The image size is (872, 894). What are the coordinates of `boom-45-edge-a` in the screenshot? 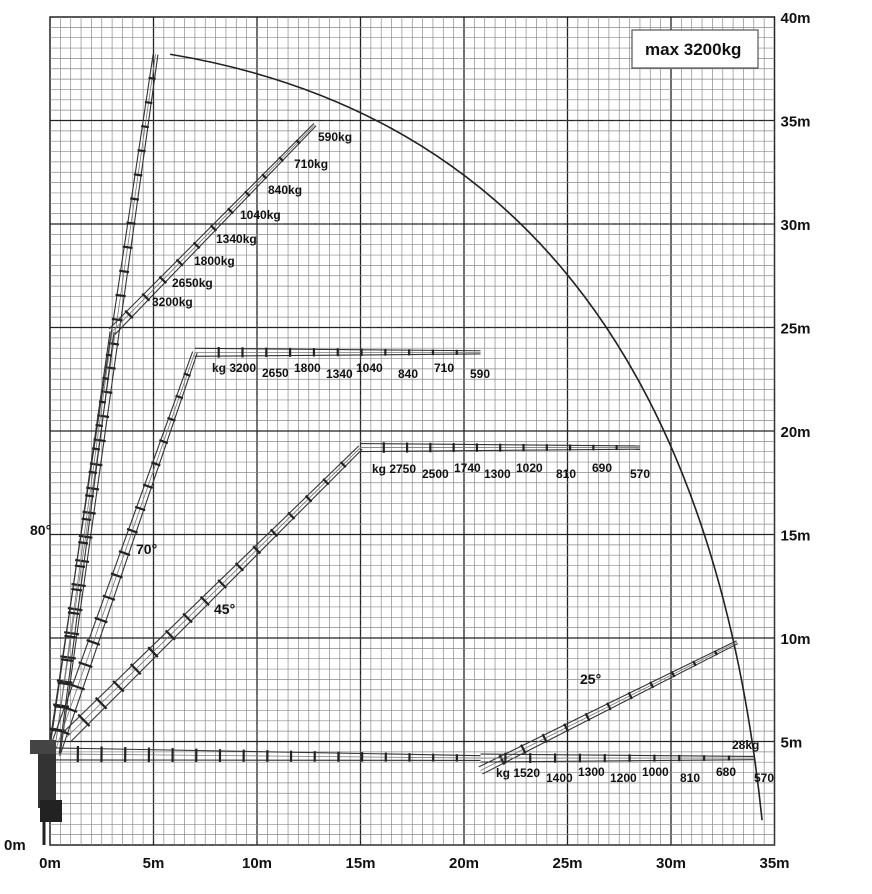 It's located at (216, 595).